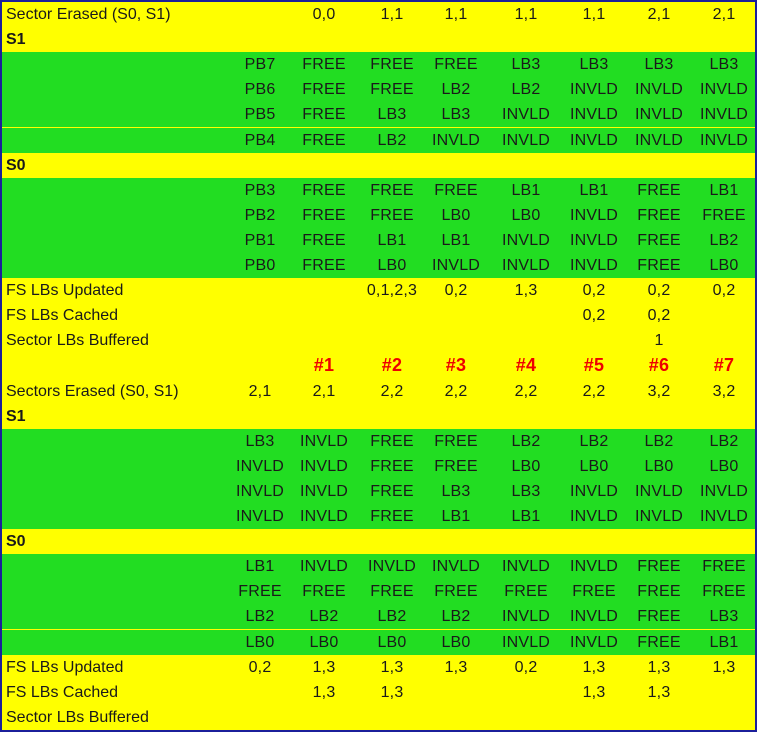 The height and width of the screenshot is (732, 757). What do you see at coordinates (260, 65) in the screenshot?
I see `table-cell: PB7` at bounding box center [260, 65].